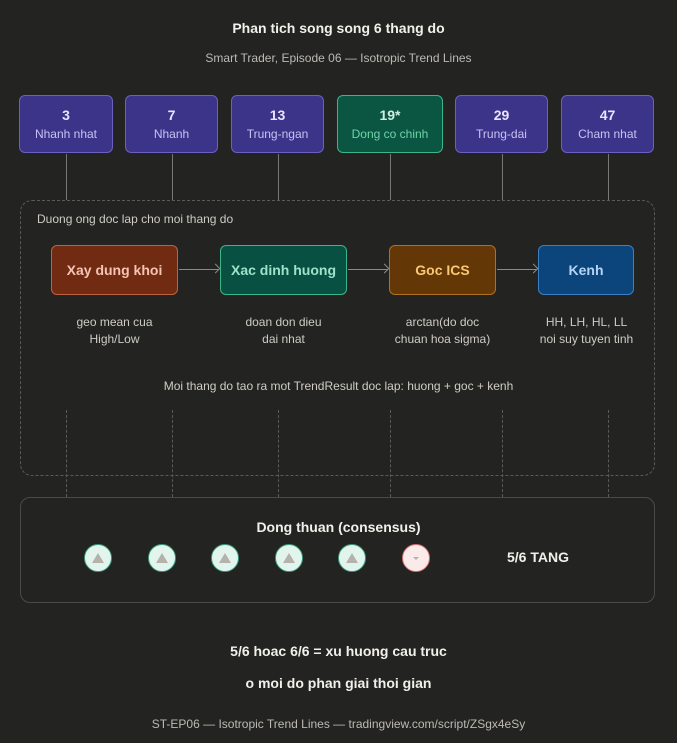 This screenshot has width=677, height=743. Describe the element at coordinates (171, 124) in the screenshot. I see `scale-box-7: 7 Nhanh` at that location.